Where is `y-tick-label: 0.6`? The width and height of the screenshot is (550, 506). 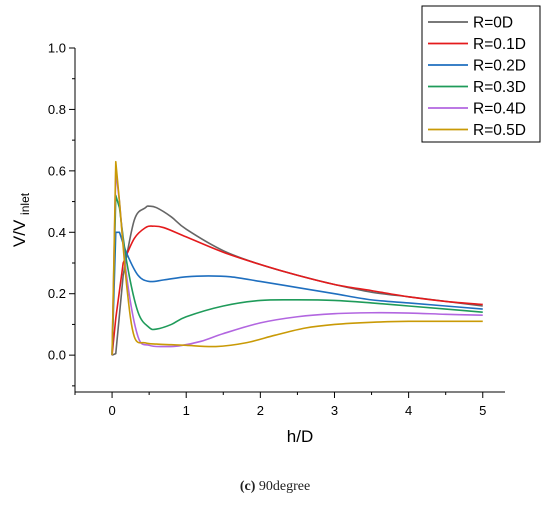
y-tick-label: 0.6 is located at coordinates (57, 170).